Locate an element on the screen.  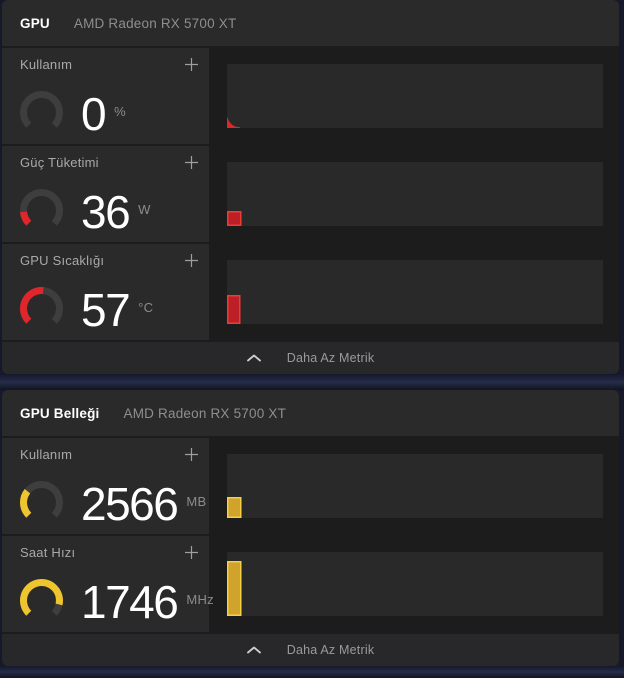
section-header: GPU Belleği AMD Radeon RX 5700 XT is located at coordinates (310, 413).